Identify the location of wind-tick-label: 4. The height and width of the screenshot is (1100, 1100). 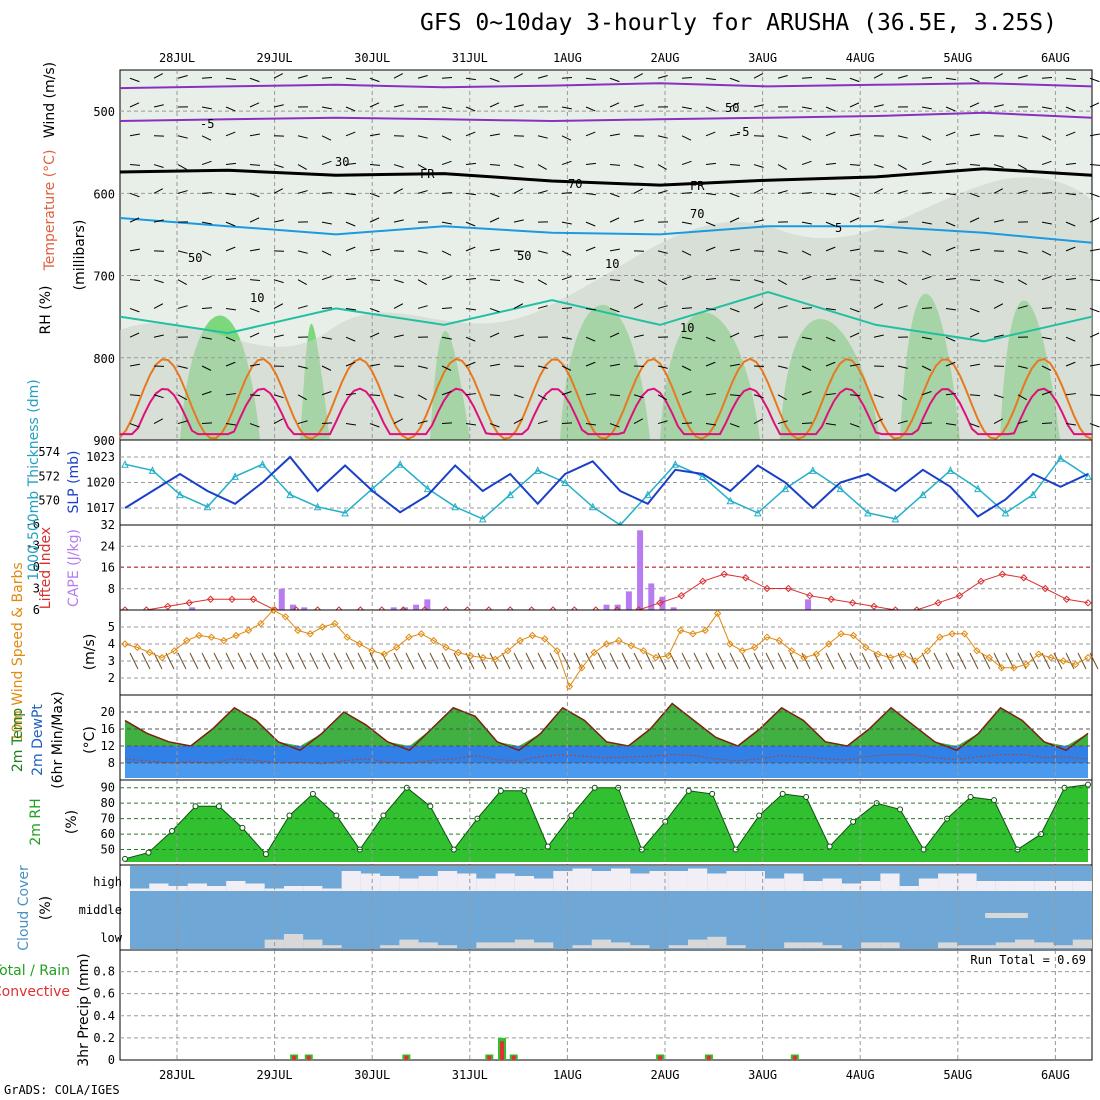
(111, 644).